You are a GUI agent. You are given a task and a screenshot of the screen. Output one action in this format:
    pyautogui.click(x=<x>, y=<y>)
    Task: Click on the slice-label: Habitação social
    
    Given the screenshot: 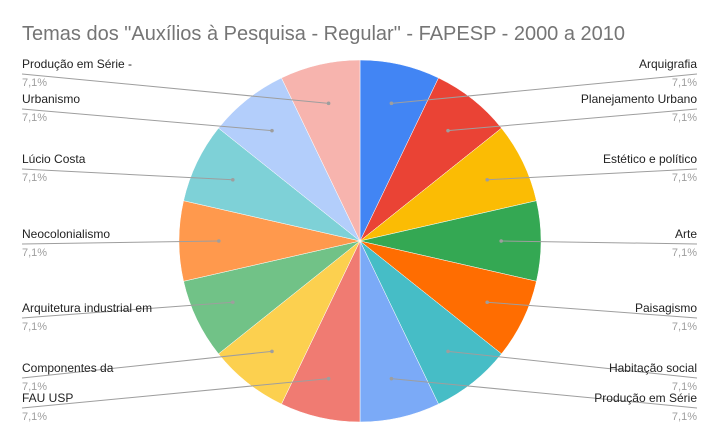 What is the action you would take?
    pyautogui.click(x=653, y=368)
    